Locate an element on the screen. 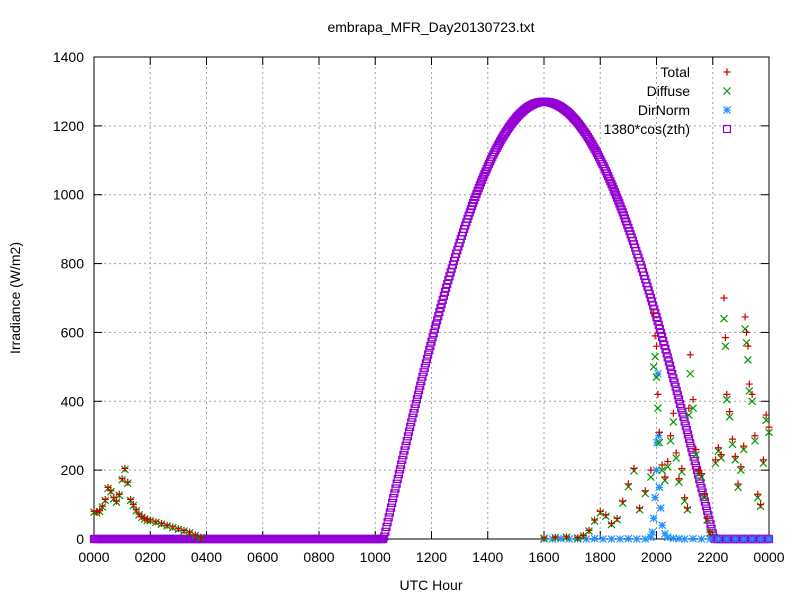 The height and width of the screenshot is (600, 800). y-tick-label: 200 is located at coordinates (73, 470).